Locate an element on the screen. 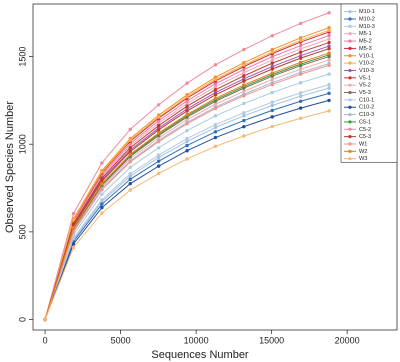 The height and width of the screenshot is (362, 400). legend-label: C10-2 is located at coordinates (366, 108).